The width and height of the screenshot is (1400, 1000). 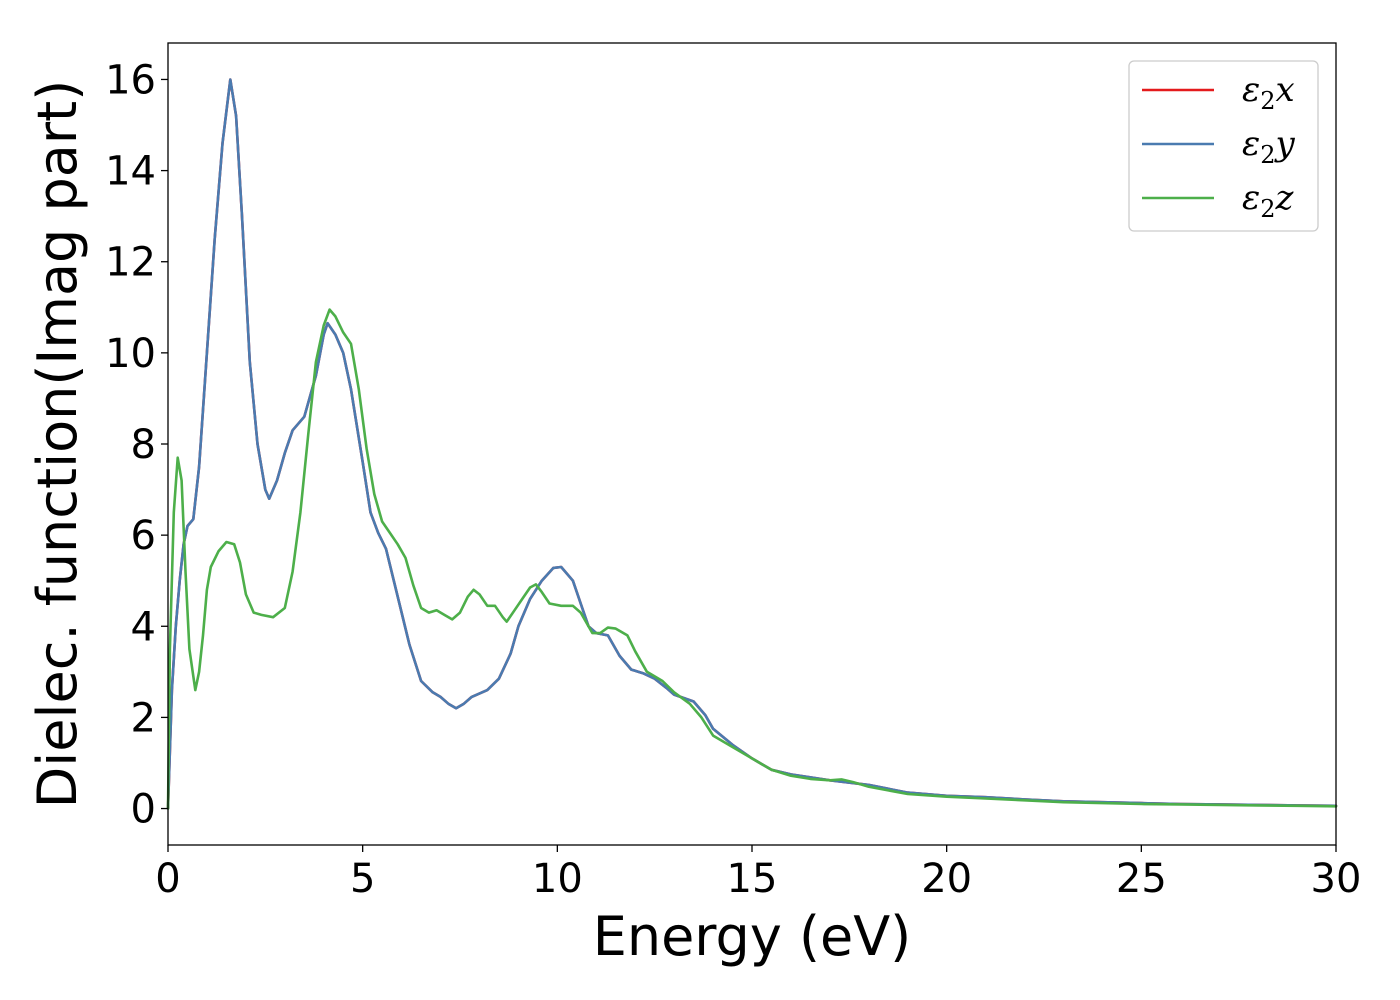 What do you see at coordinates (1336, 879) in the screenshot?
I see `x-tick-label: 30` at bounding box center [1336, 879].